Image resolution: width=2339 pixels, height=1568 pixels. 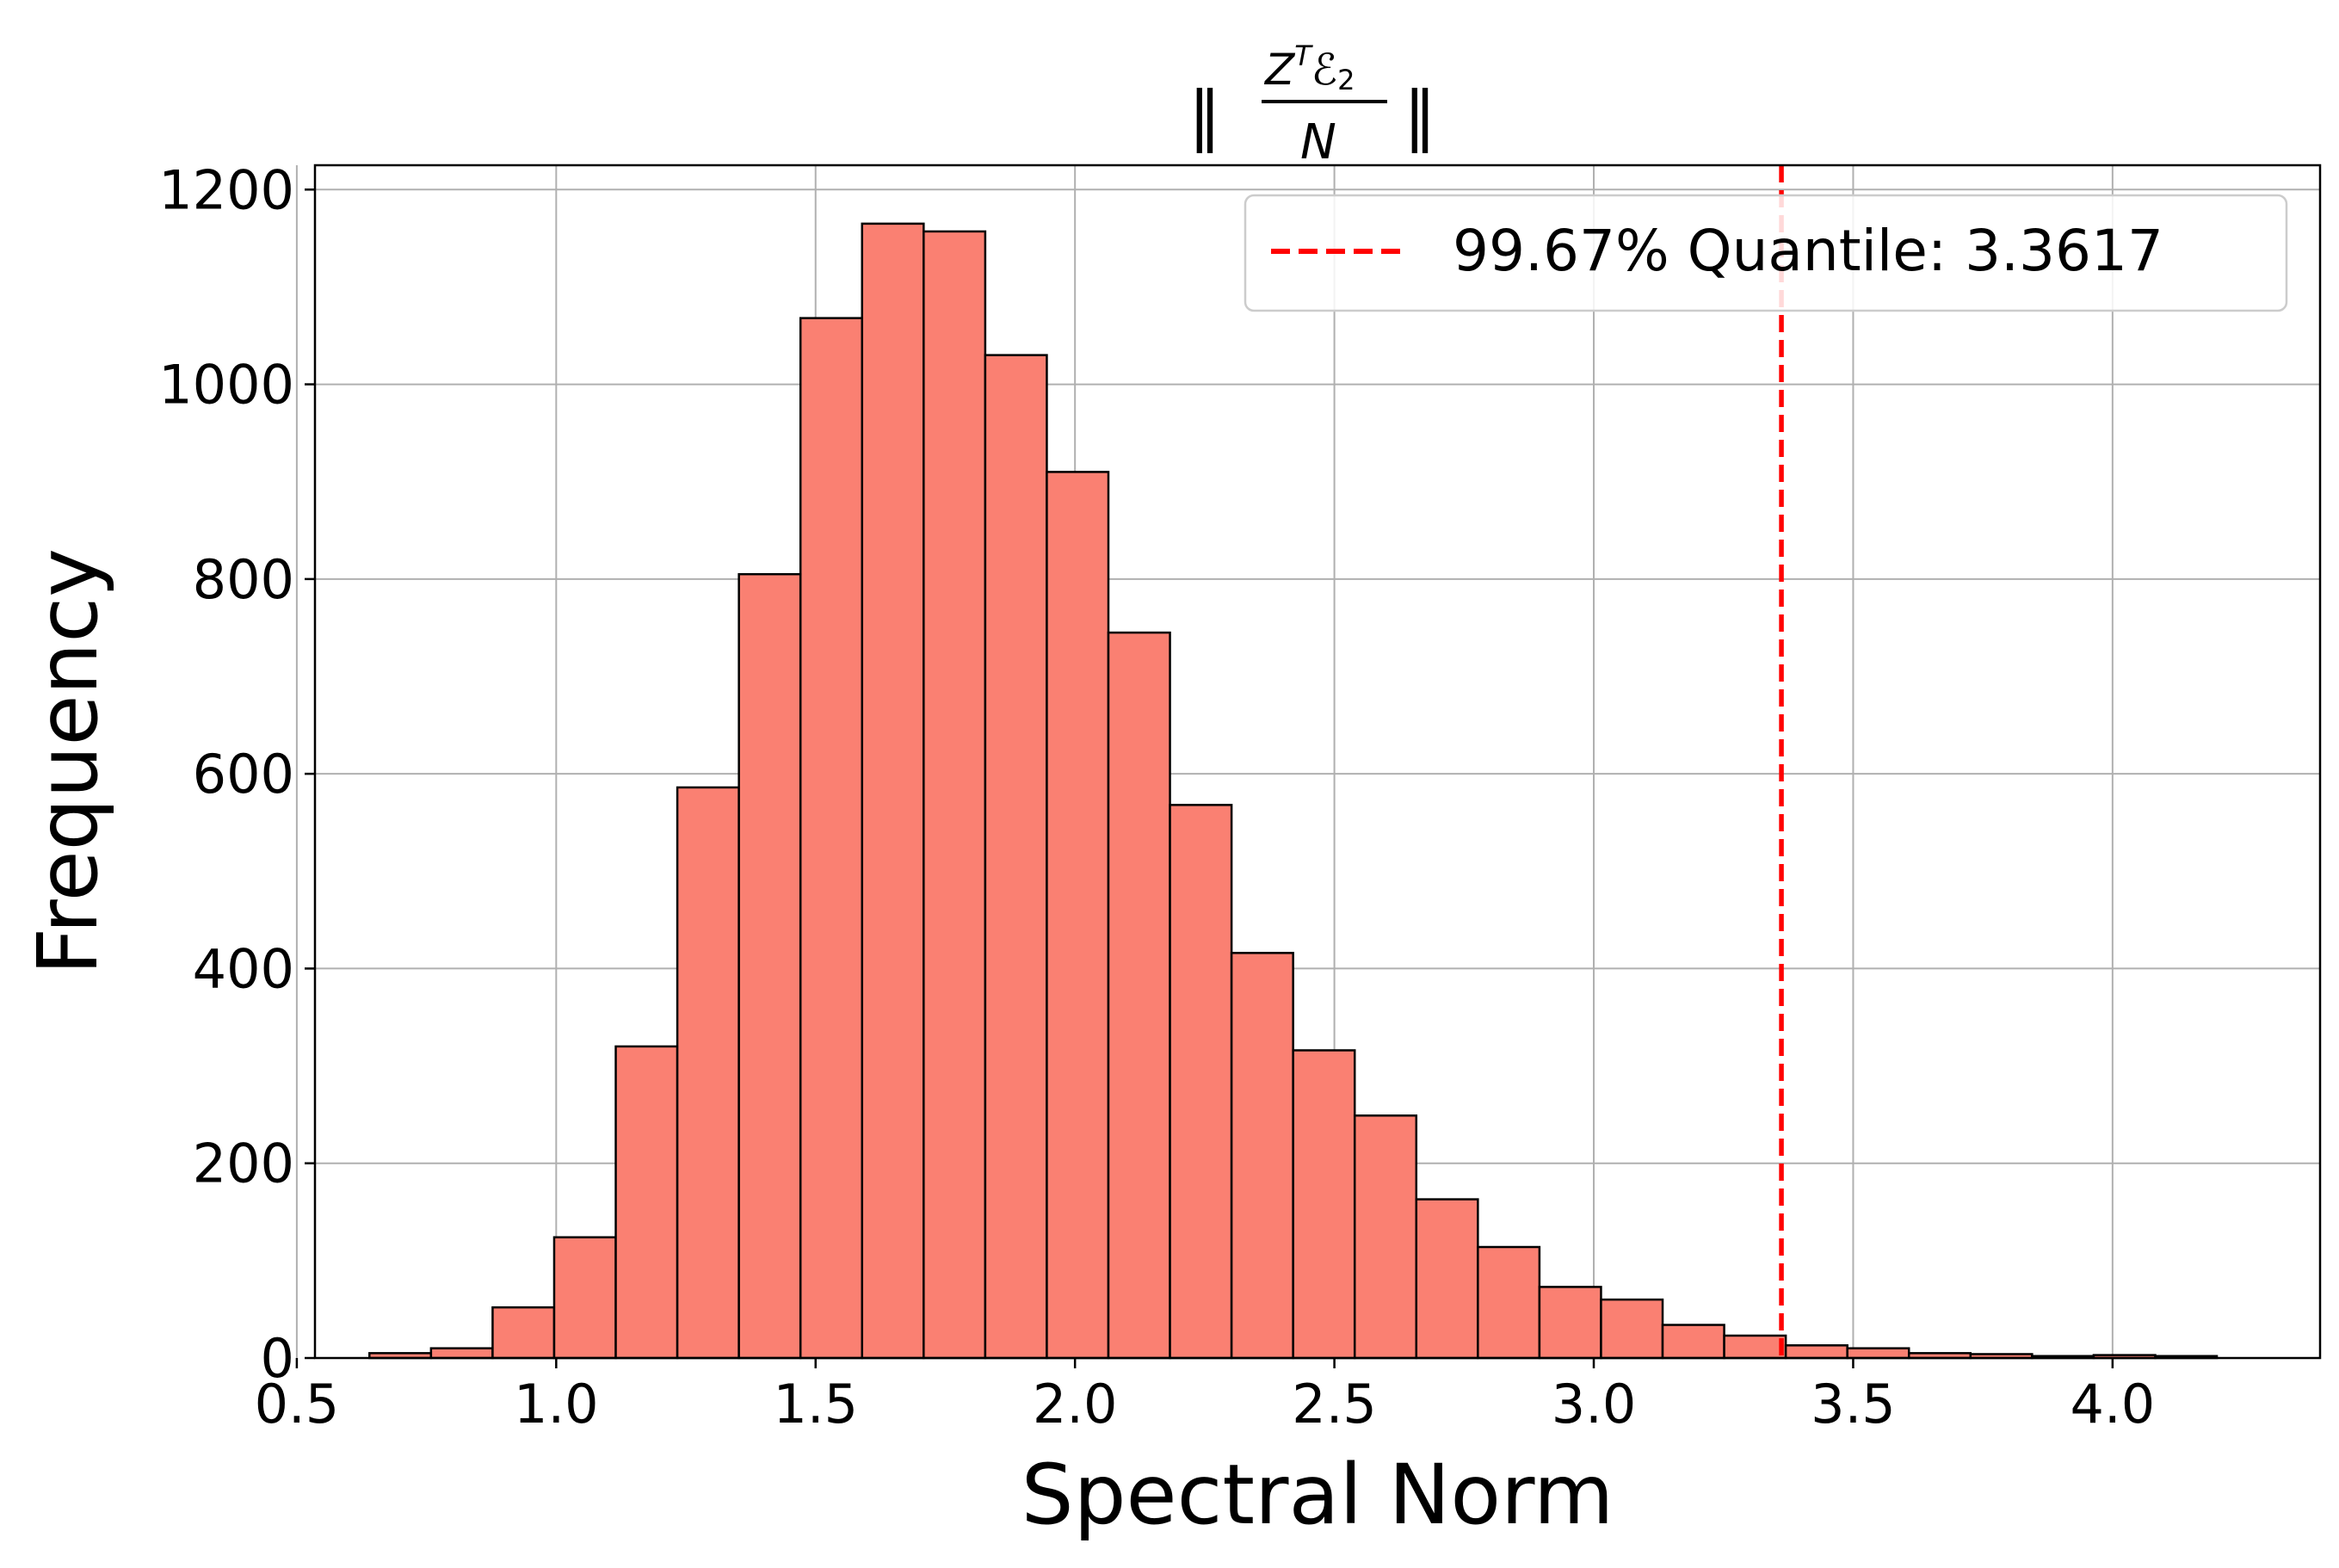 What do you see at coordinates (226, 190) in the screenshot?
I see `y-tick-label: 1200` at bounding box center [226, 190].